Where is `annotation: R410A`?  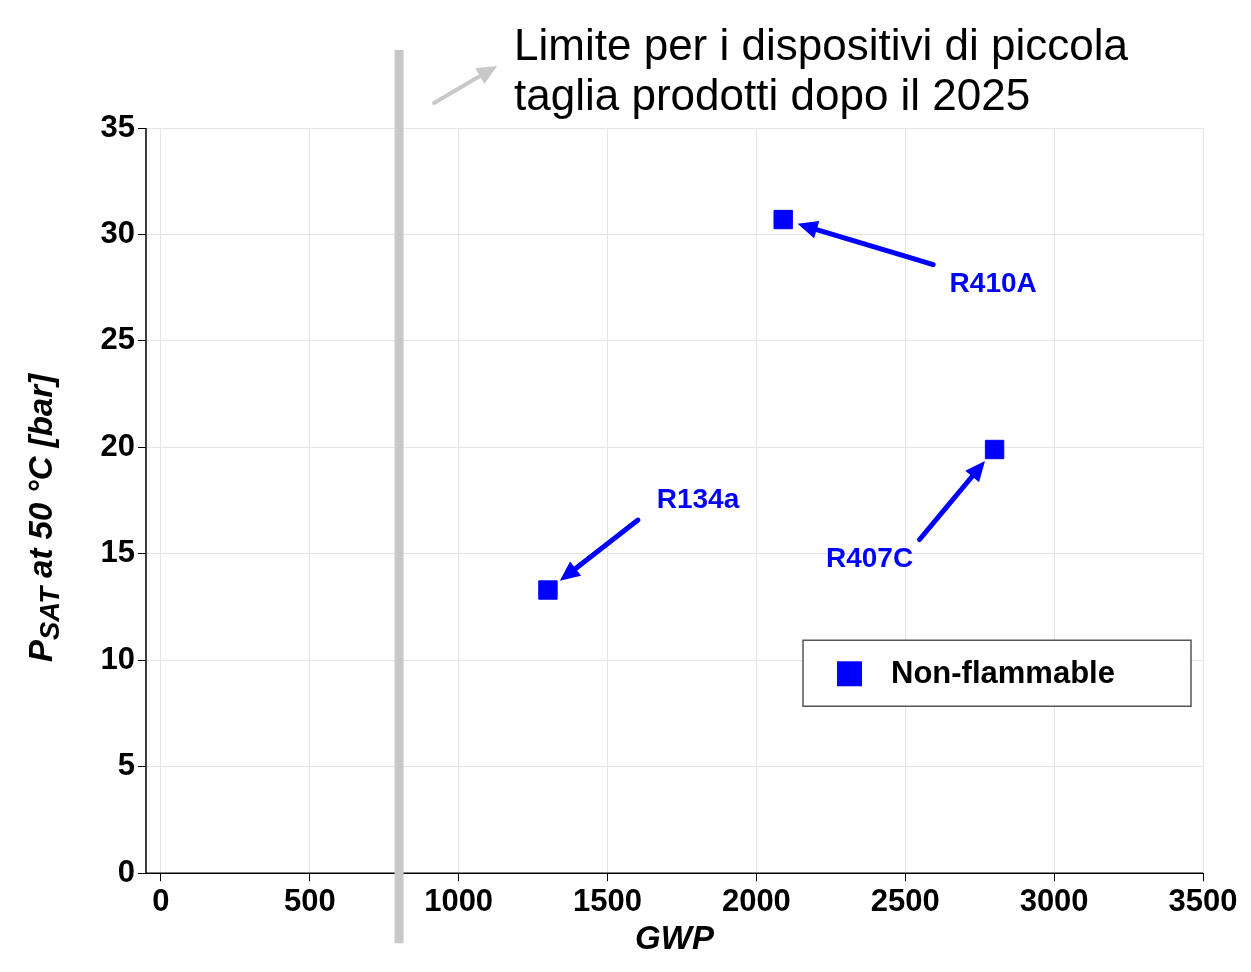
annotation: R410A is located at coordinates (993, 283).